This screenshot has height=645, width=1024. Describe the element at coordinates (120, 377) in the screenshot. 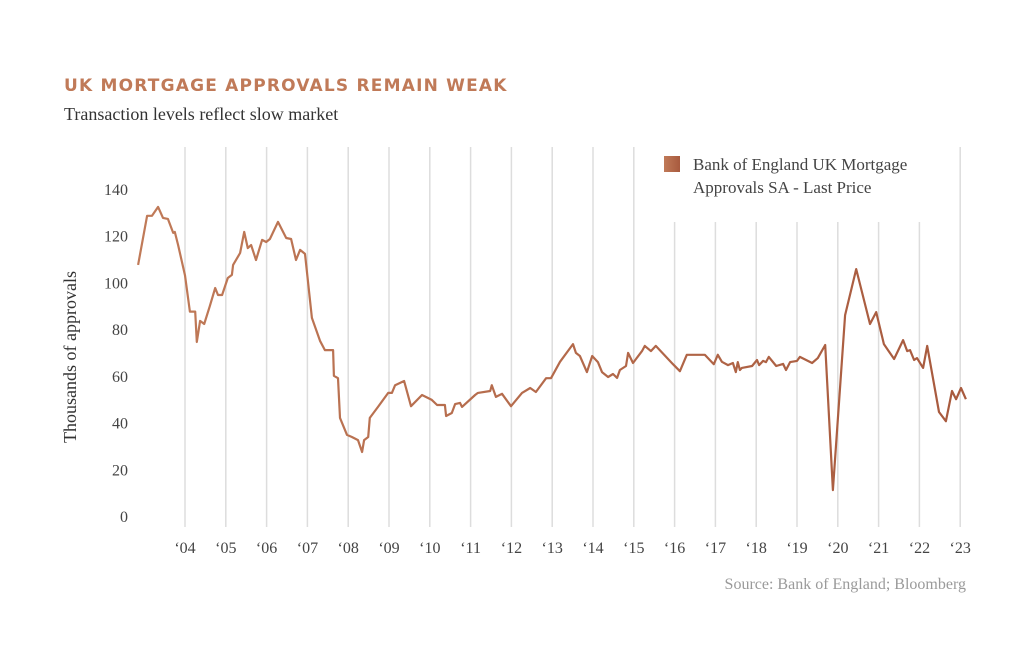

I see `y-tick-label-60: 60` at that location.